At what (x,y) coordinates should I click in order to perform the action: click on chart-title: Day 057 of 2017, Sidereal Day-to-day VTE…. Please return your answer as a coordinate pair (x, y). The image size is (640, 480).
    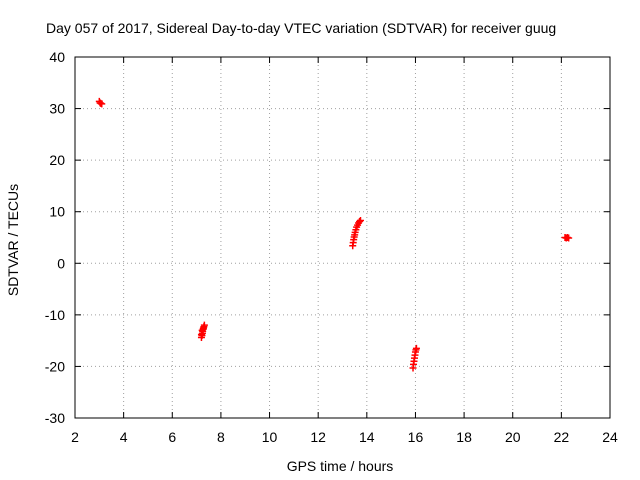
    Looking at the image, I should click on (301, 28).